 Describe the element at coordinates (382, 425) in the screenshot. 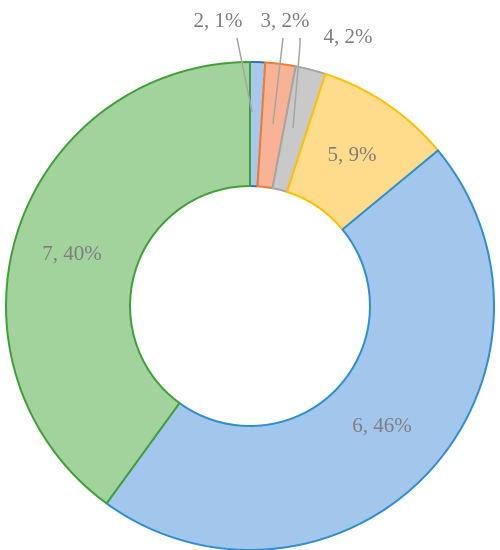

I see `data-label: 6, 46%` at that location.